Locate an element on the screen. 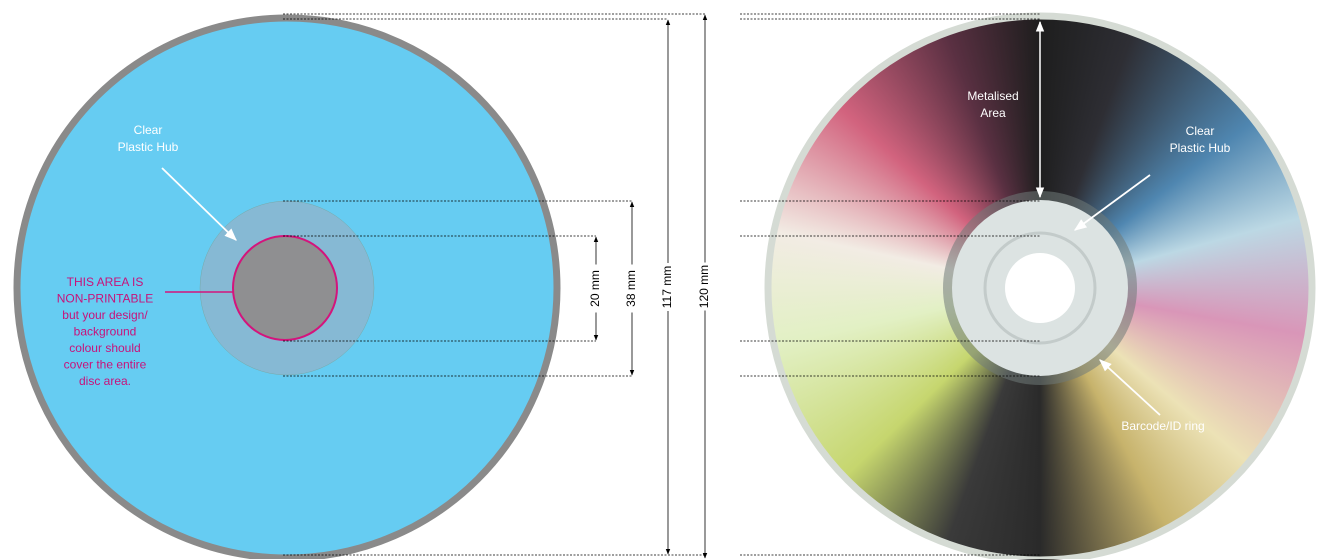 The image size is (1318, 560). dimension-label: 120 mm is located at coordinates (704, 286).